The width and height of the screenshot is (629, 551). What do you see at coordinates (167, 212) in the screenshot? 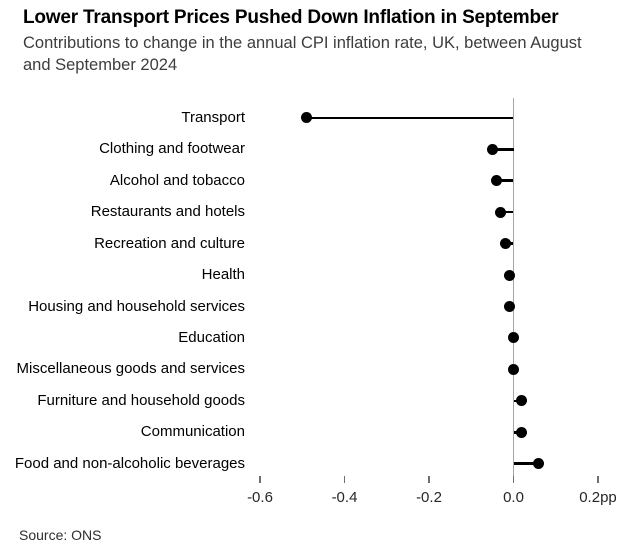
I see `category-label: Restaurants and hotels` at bounding box center [167, 212].